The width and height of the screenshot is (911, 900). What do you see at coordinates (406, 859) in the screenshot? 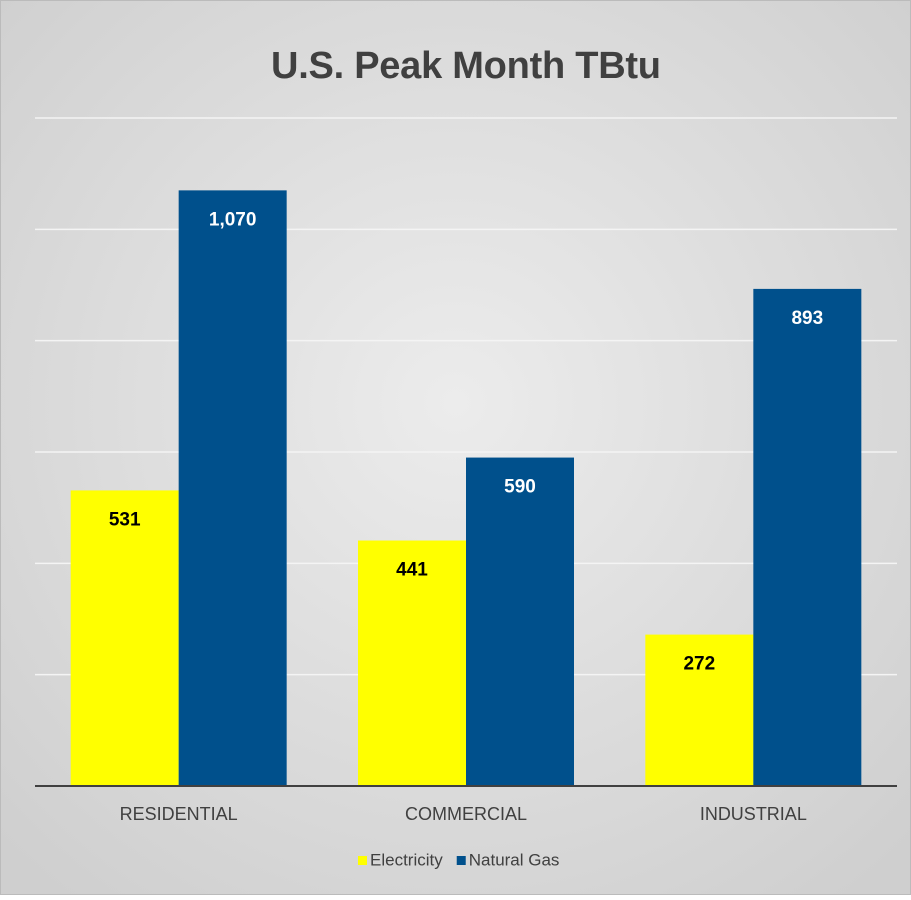
I see `legend-label: Electricity` at bounding box center [406, 859].